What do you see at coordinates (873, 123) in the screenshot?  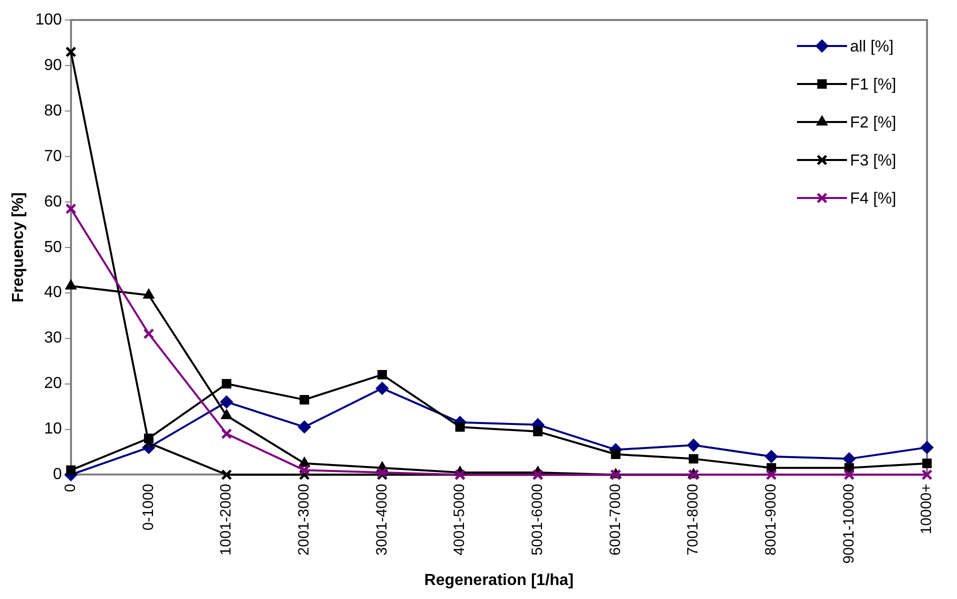 I see `legend-label: F2 [%]` at bounding box center [873, 123].